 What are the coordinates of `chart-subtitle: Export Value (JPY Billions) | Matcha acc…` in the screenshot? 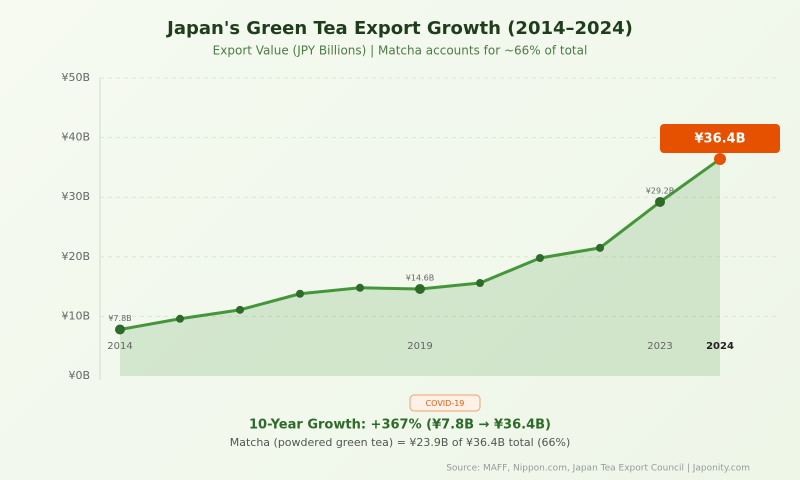 It's located at (400, 51).